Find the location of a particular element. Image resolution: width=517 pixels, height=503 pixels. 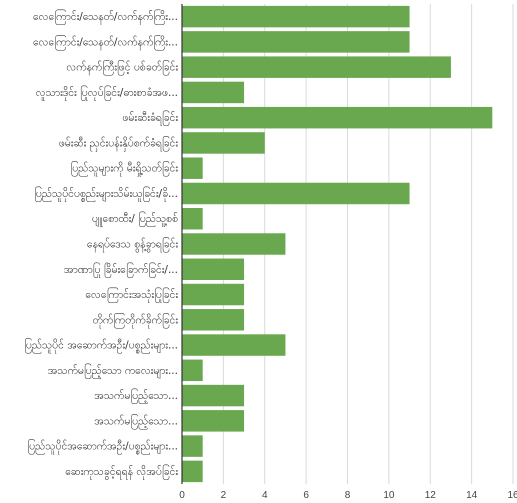

x-tick-label: 0 is located at coordinates (182, 495).